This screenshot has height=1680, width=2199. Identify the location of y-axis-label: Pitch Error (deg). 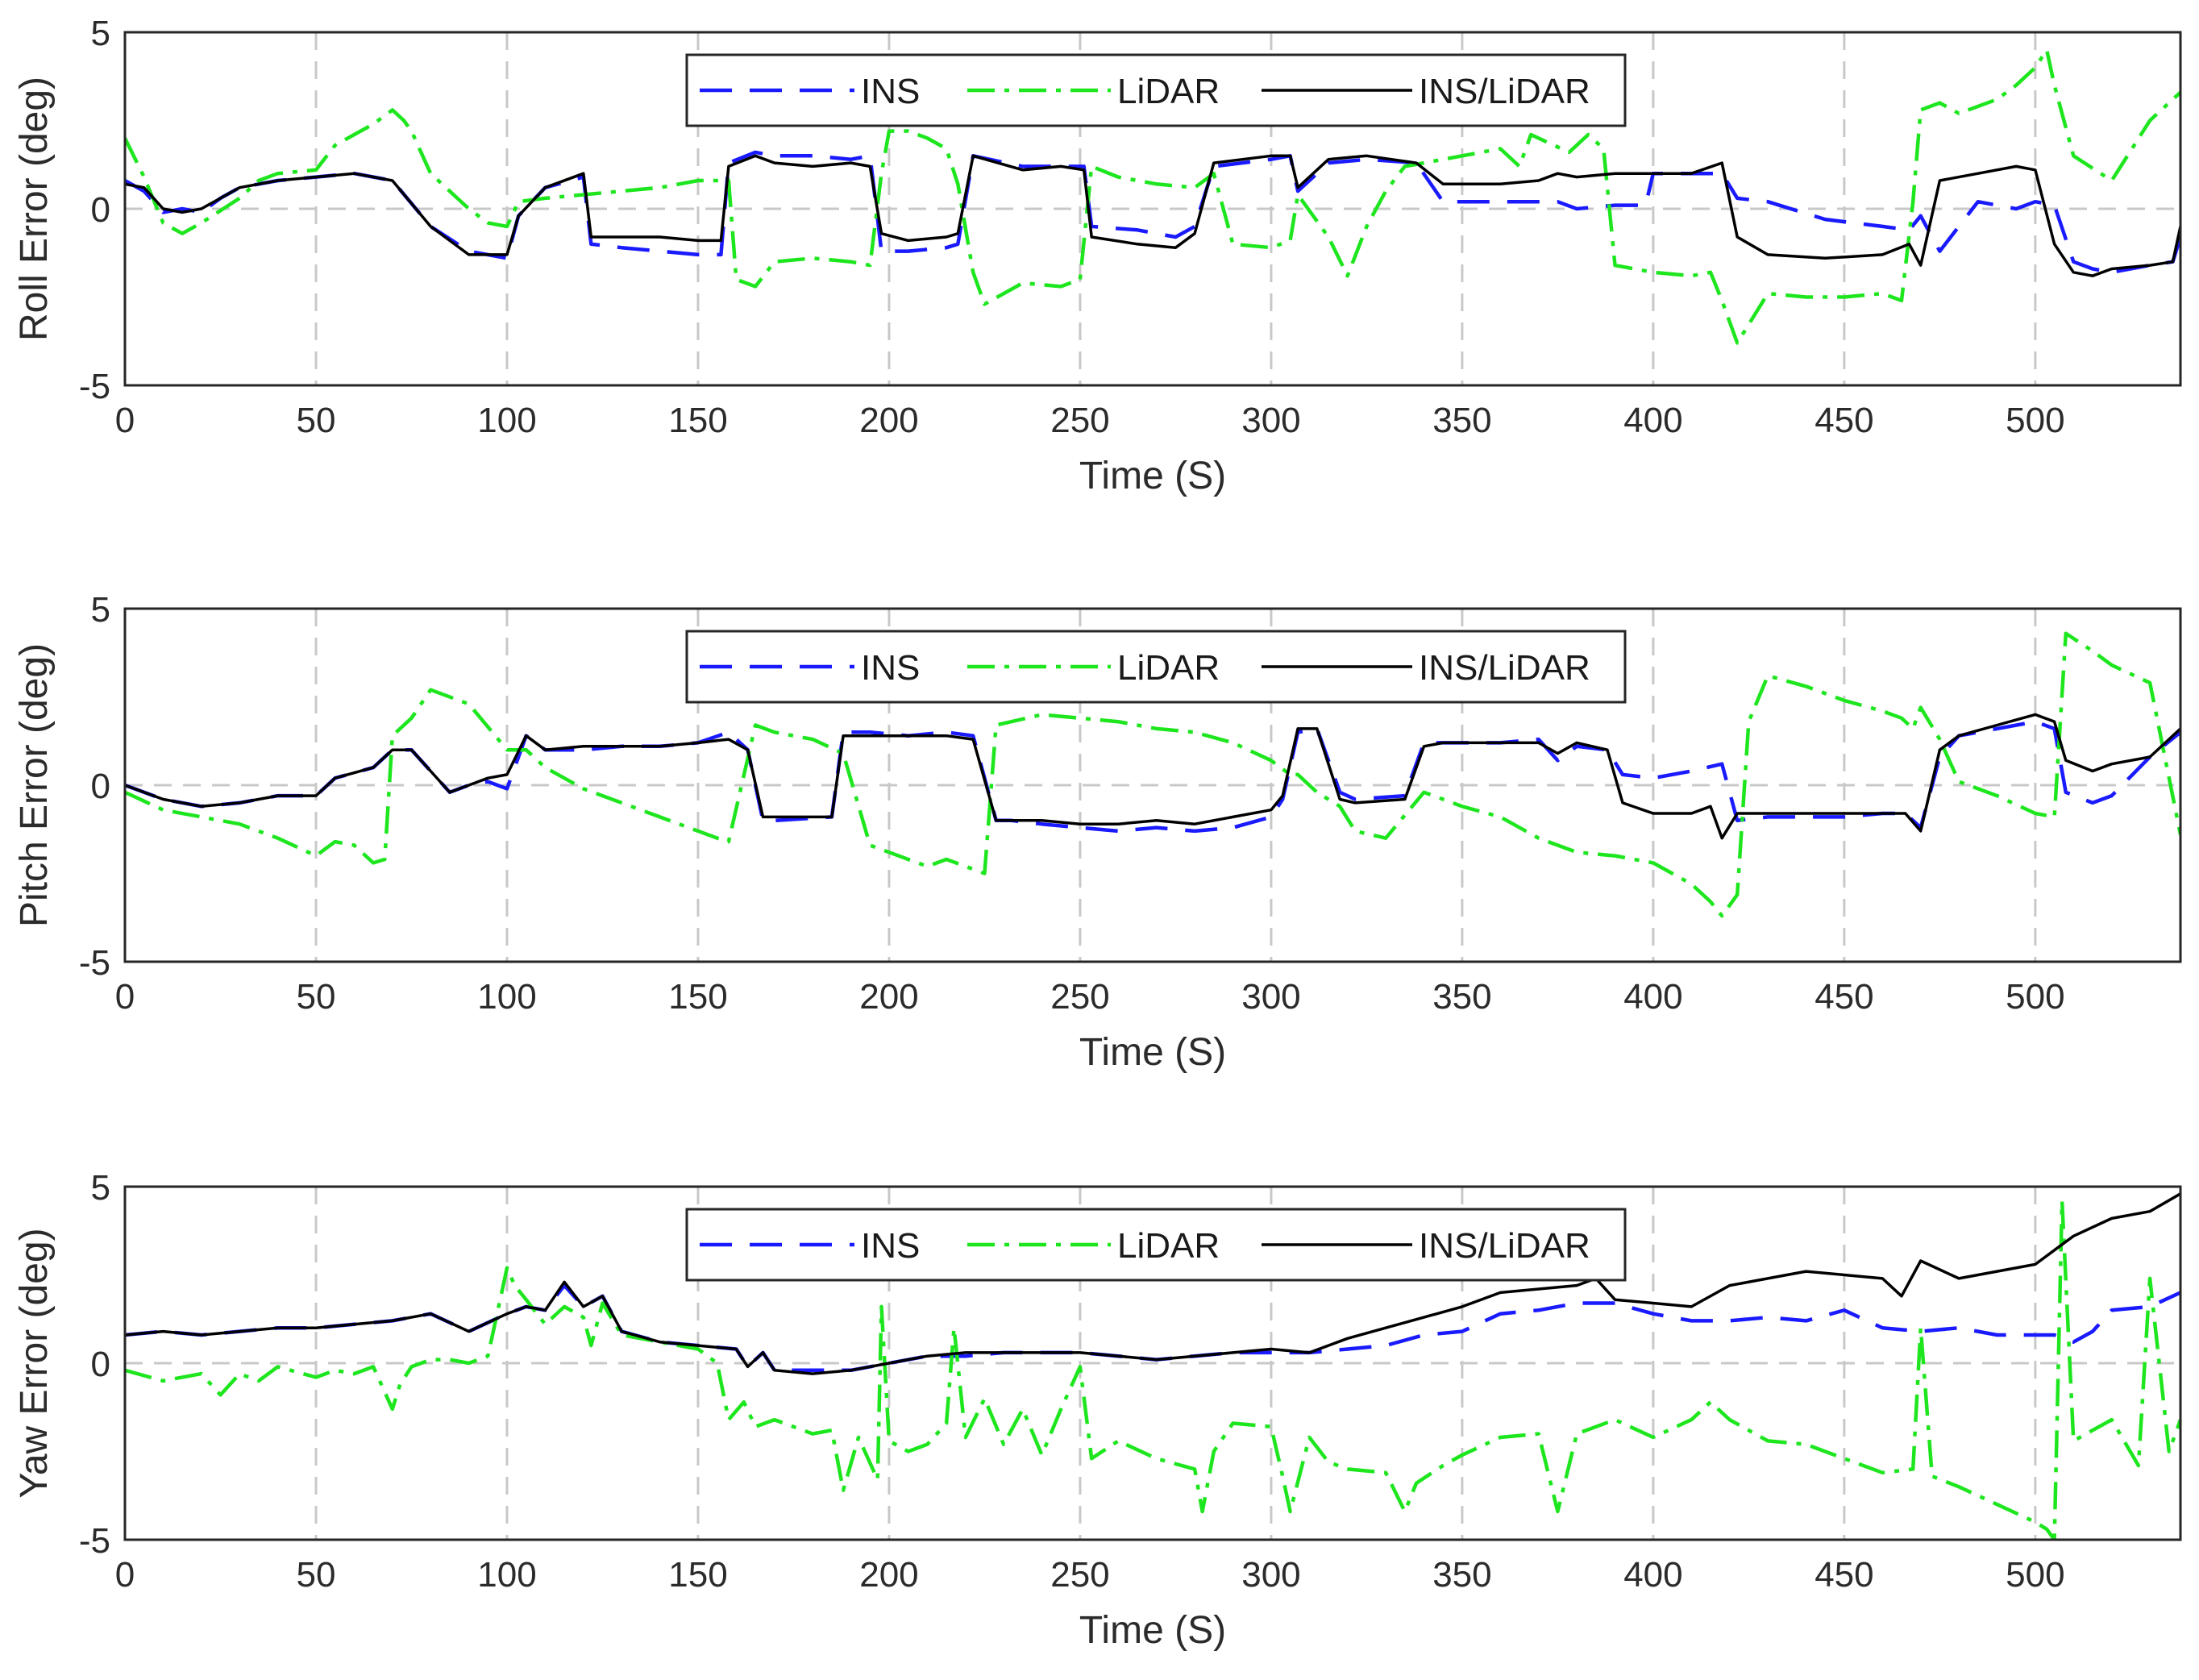
(34, 785).